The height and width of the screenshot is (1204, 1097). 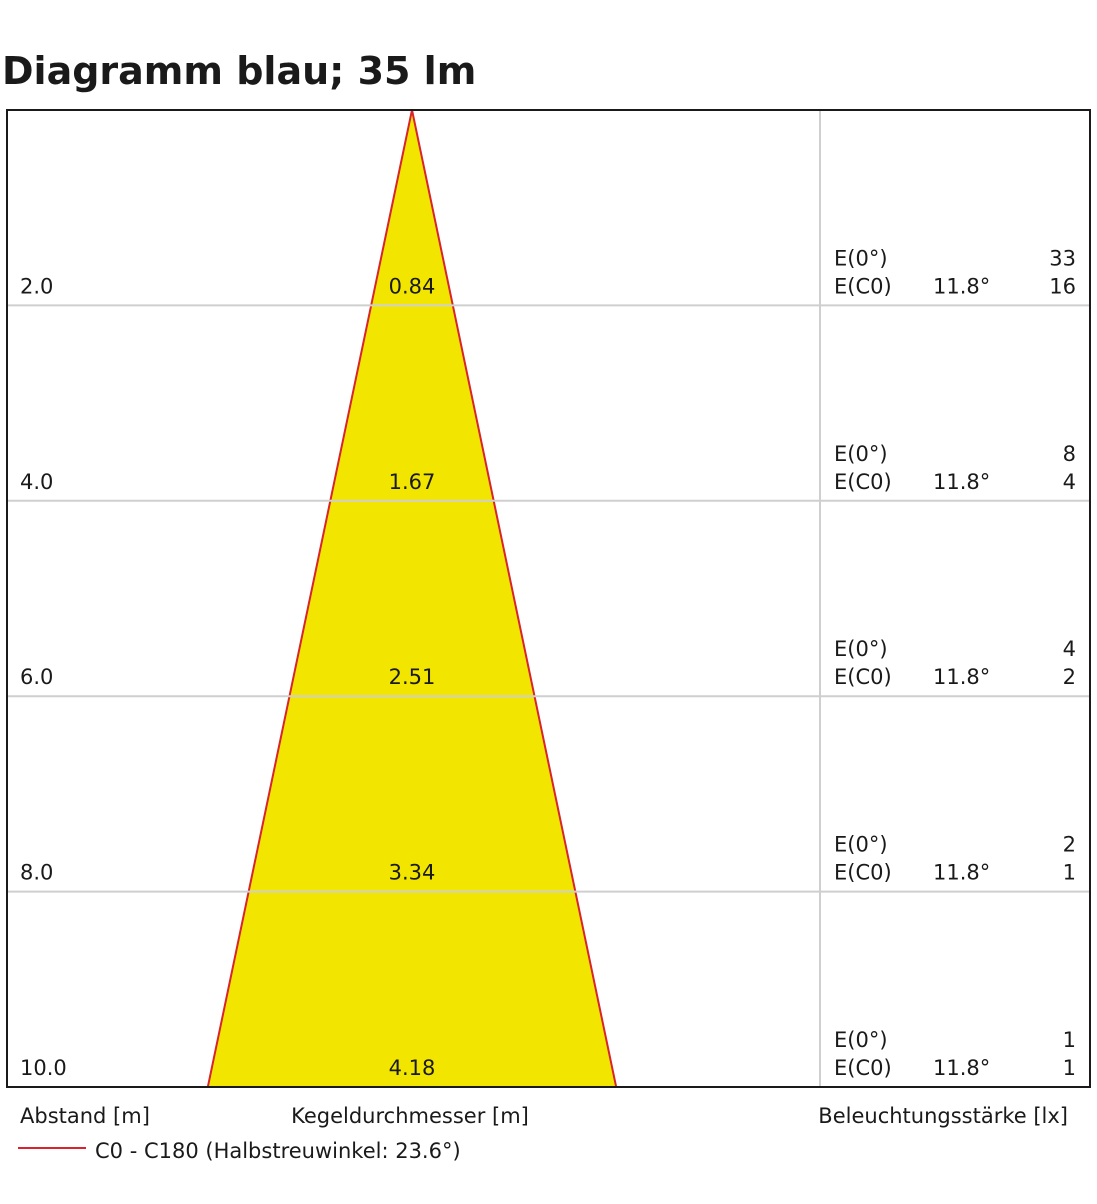 What do you see at coordinates (1069, 677) in the screenshot?
I see `ec0-value: 2` at bounding box center [1069, 677].